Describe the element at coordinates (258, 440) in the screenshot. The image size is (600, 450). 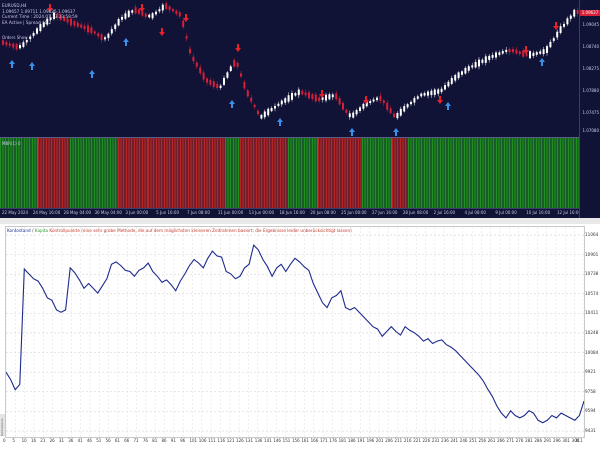
I see `x-tick-label: 136` at that location.